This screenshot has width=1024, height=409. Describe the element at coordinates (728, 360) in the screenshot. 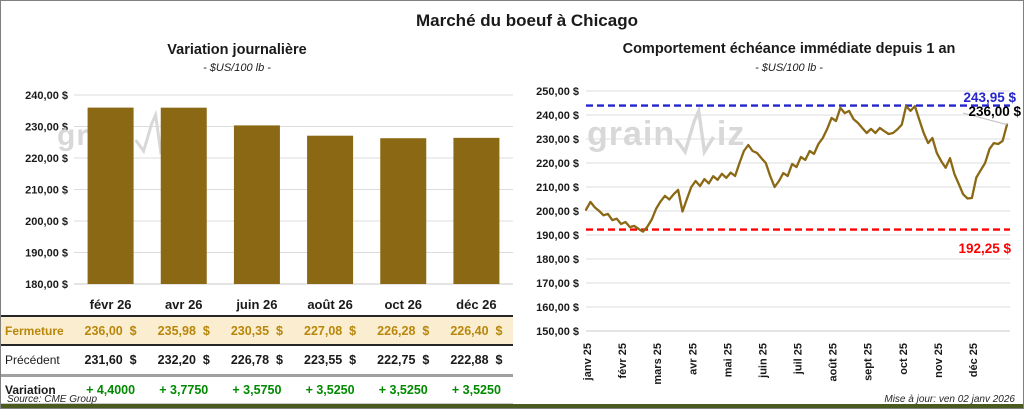

I see `x-axis-tick-label: mai 25` at that location.